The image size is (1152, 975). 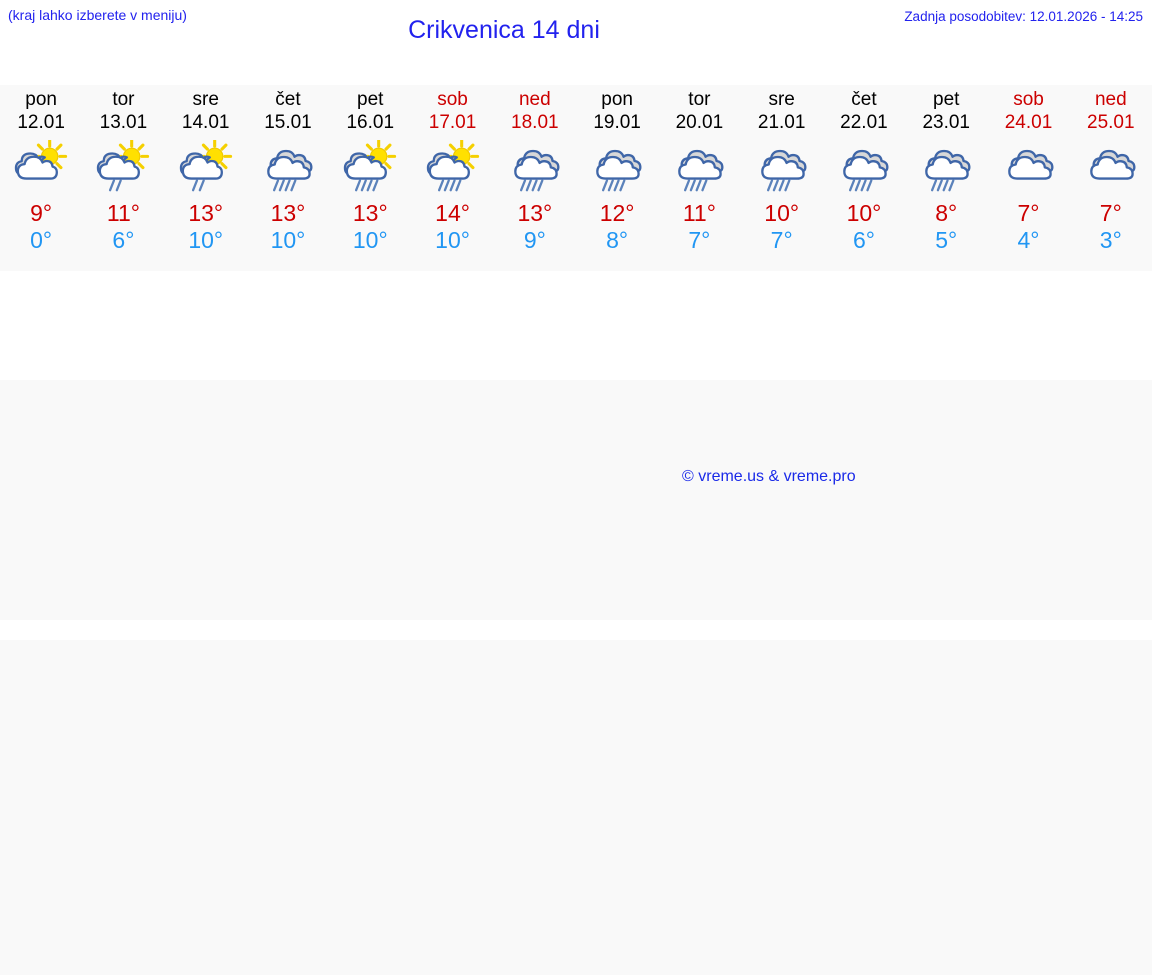 I want to click on forecast-day-column: pet 16.01 13° 10°, so click(x=370, y=178).